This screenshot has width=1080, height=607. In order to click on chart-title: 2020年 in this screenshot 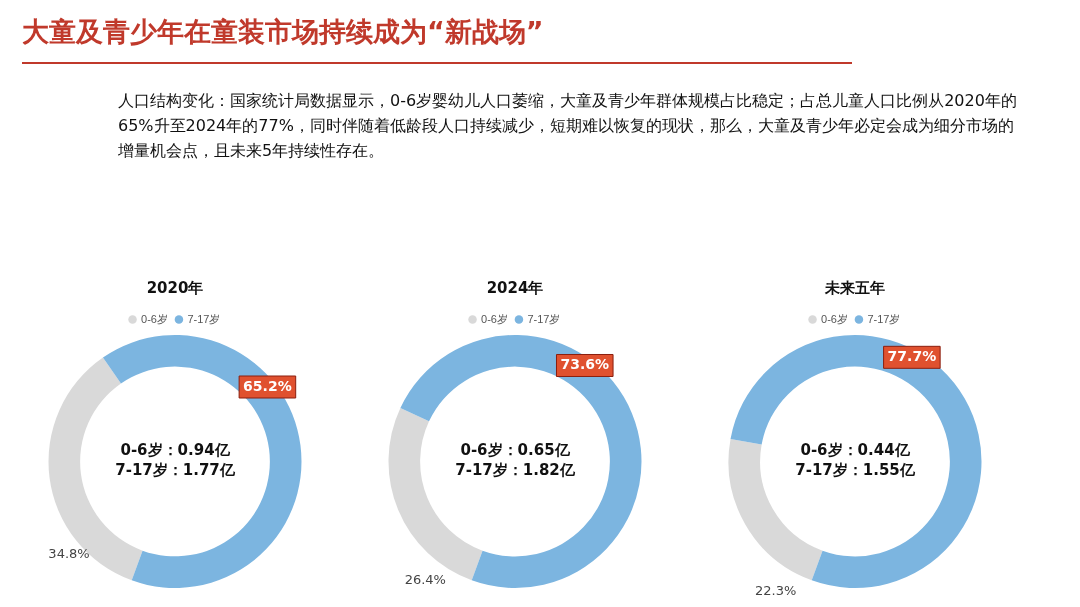, I will do `click(175, 287)`.